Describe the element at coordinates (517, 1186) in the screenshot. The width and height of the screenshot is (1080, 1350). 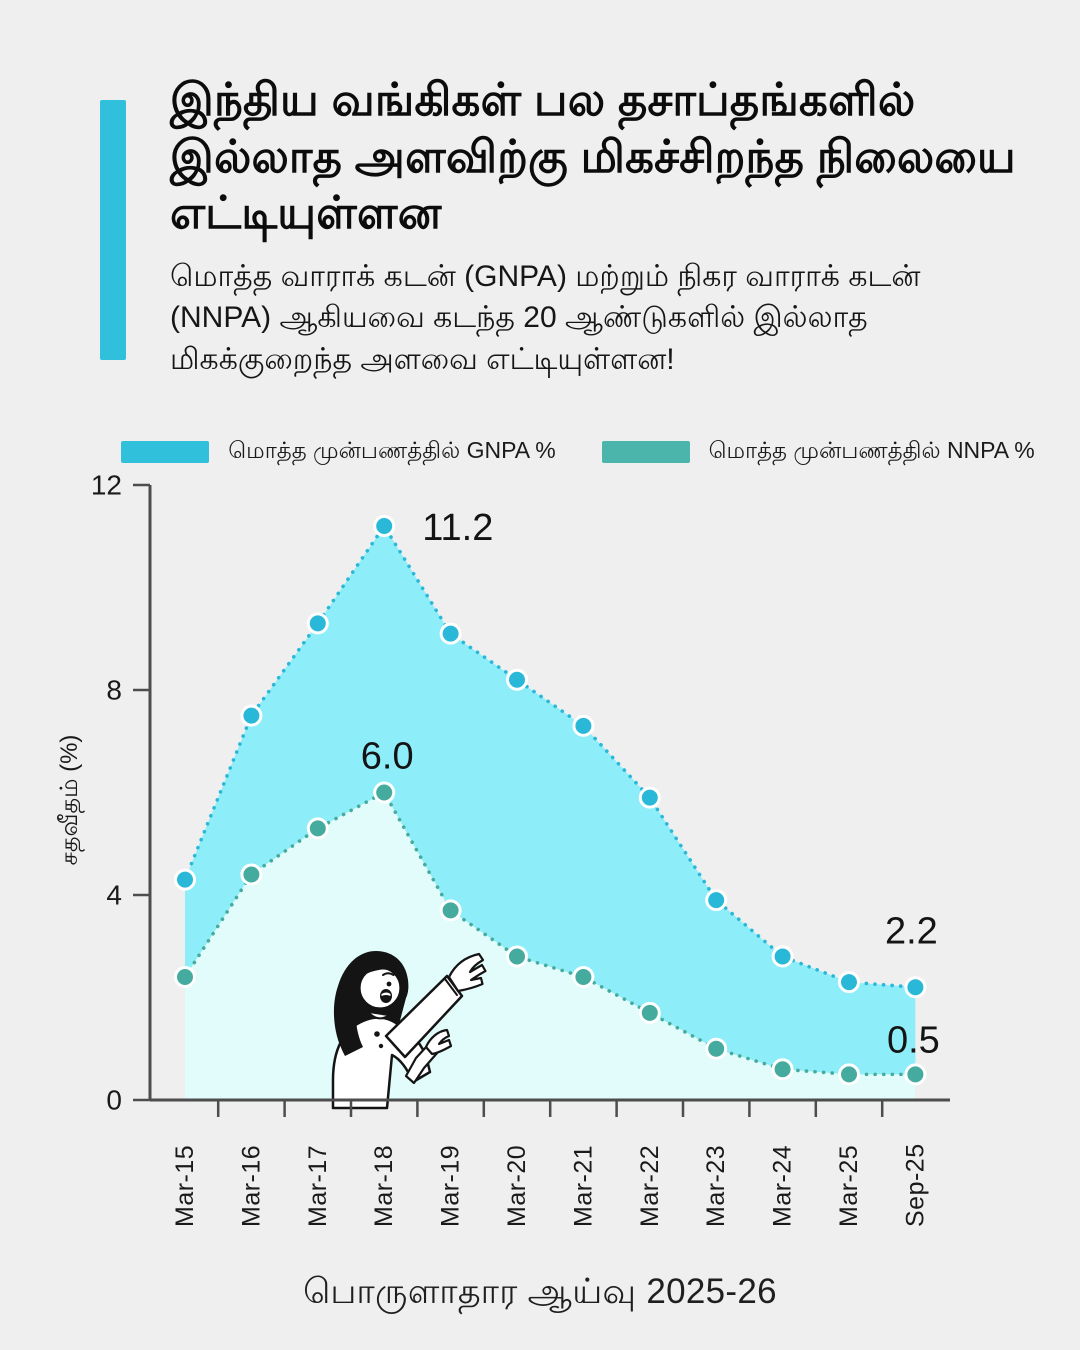
I see `x-category-label: Mar-20` at that location.